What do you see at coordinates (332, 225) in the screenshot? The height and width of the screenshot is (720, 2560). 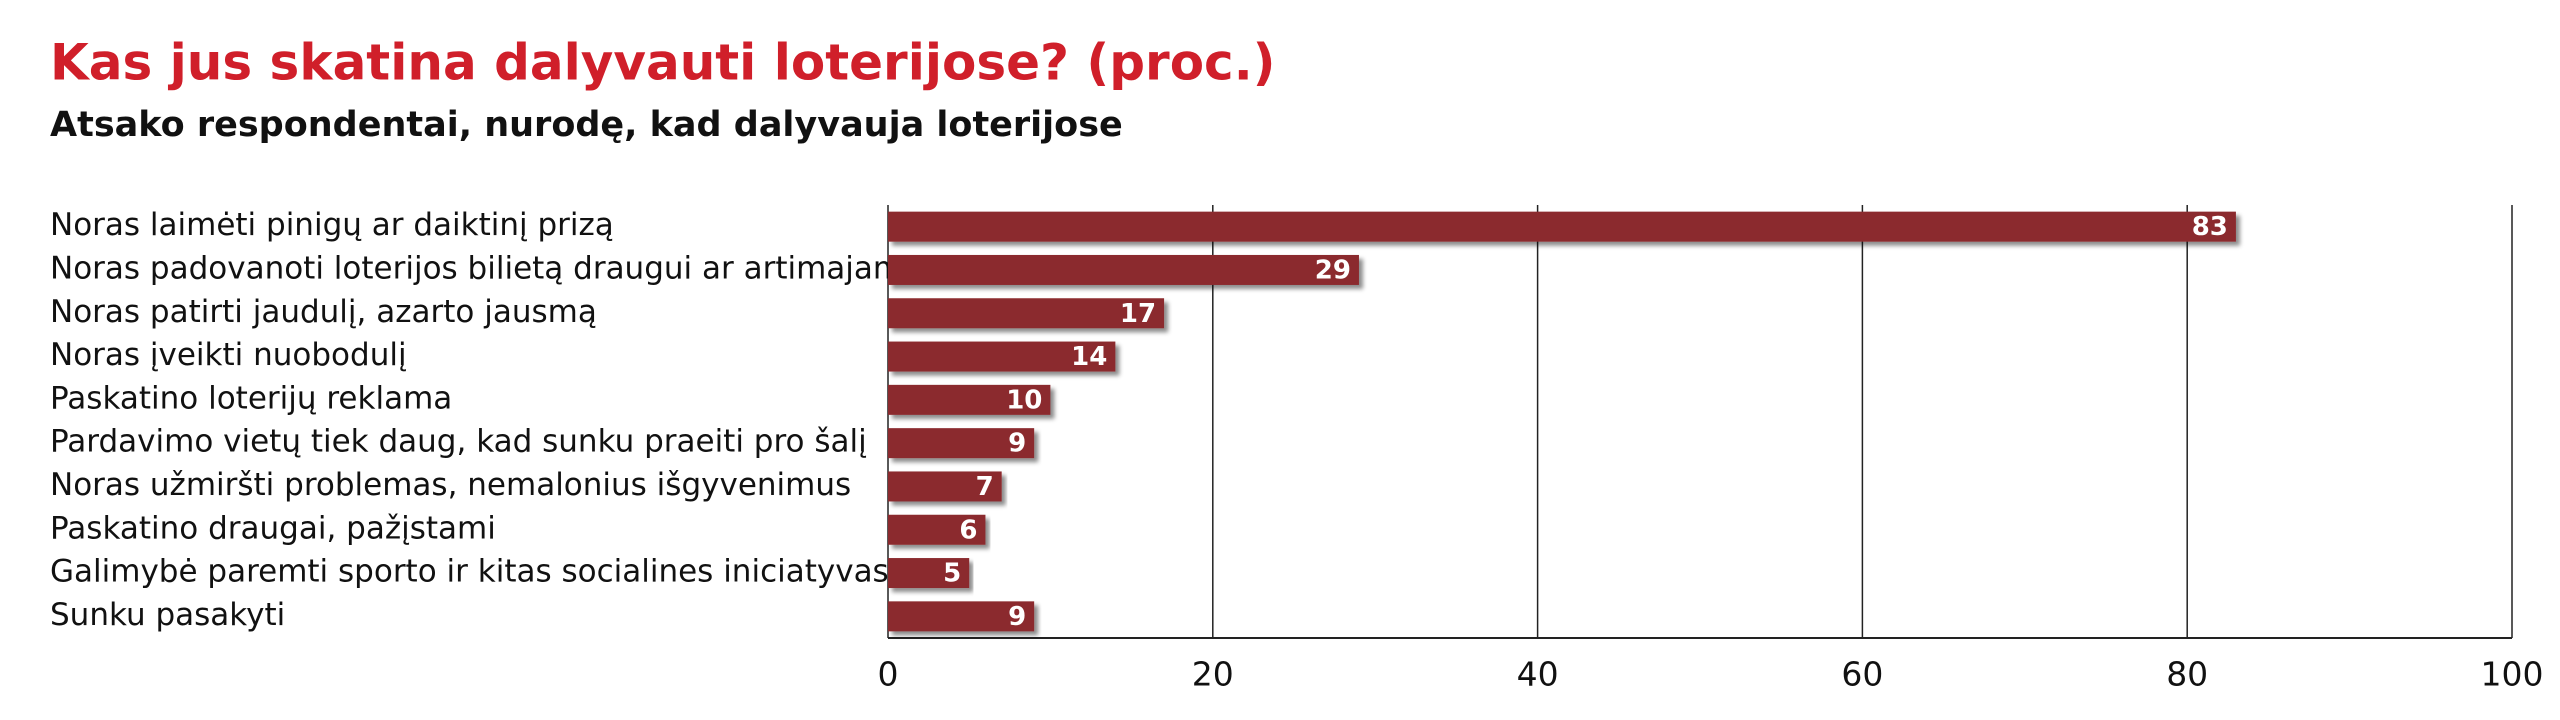 I see `category-label: Noras laimėti pinigų ar daiktinį prizą` at bounding box center [332, 225].